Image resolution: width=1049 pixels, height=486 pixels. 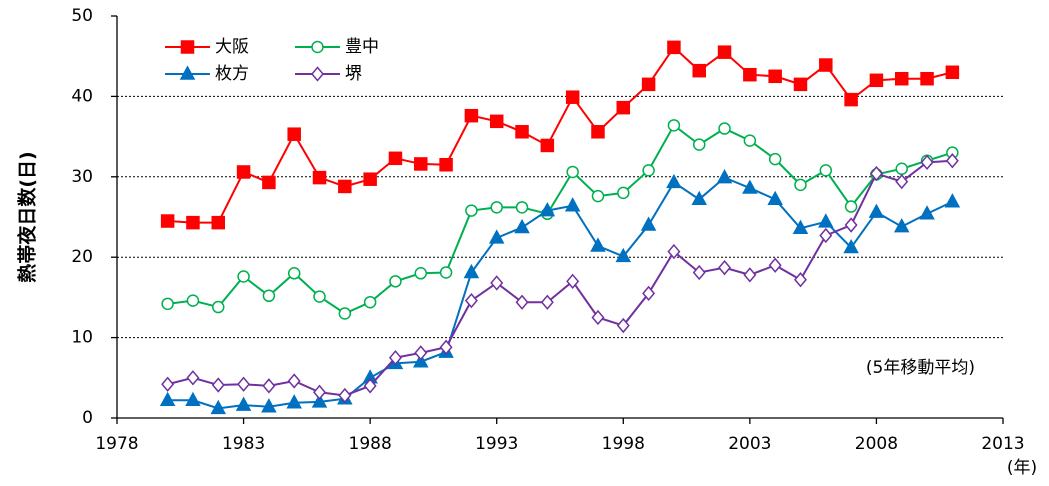 I want to click on x-tick-label: 2003, so click(x=749, y=444).